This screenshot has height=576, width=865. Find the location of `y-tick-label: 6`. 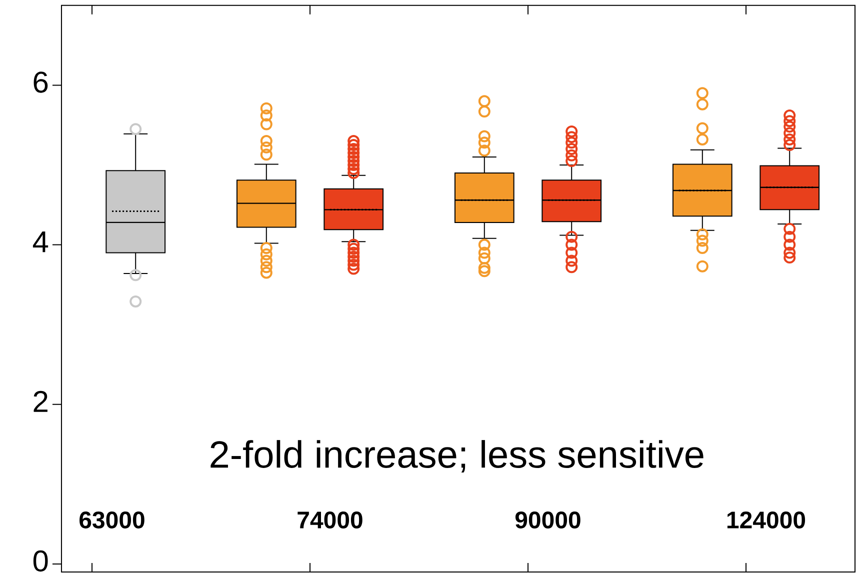

y-tick-label: 6 is located at coordinates (41, 82).